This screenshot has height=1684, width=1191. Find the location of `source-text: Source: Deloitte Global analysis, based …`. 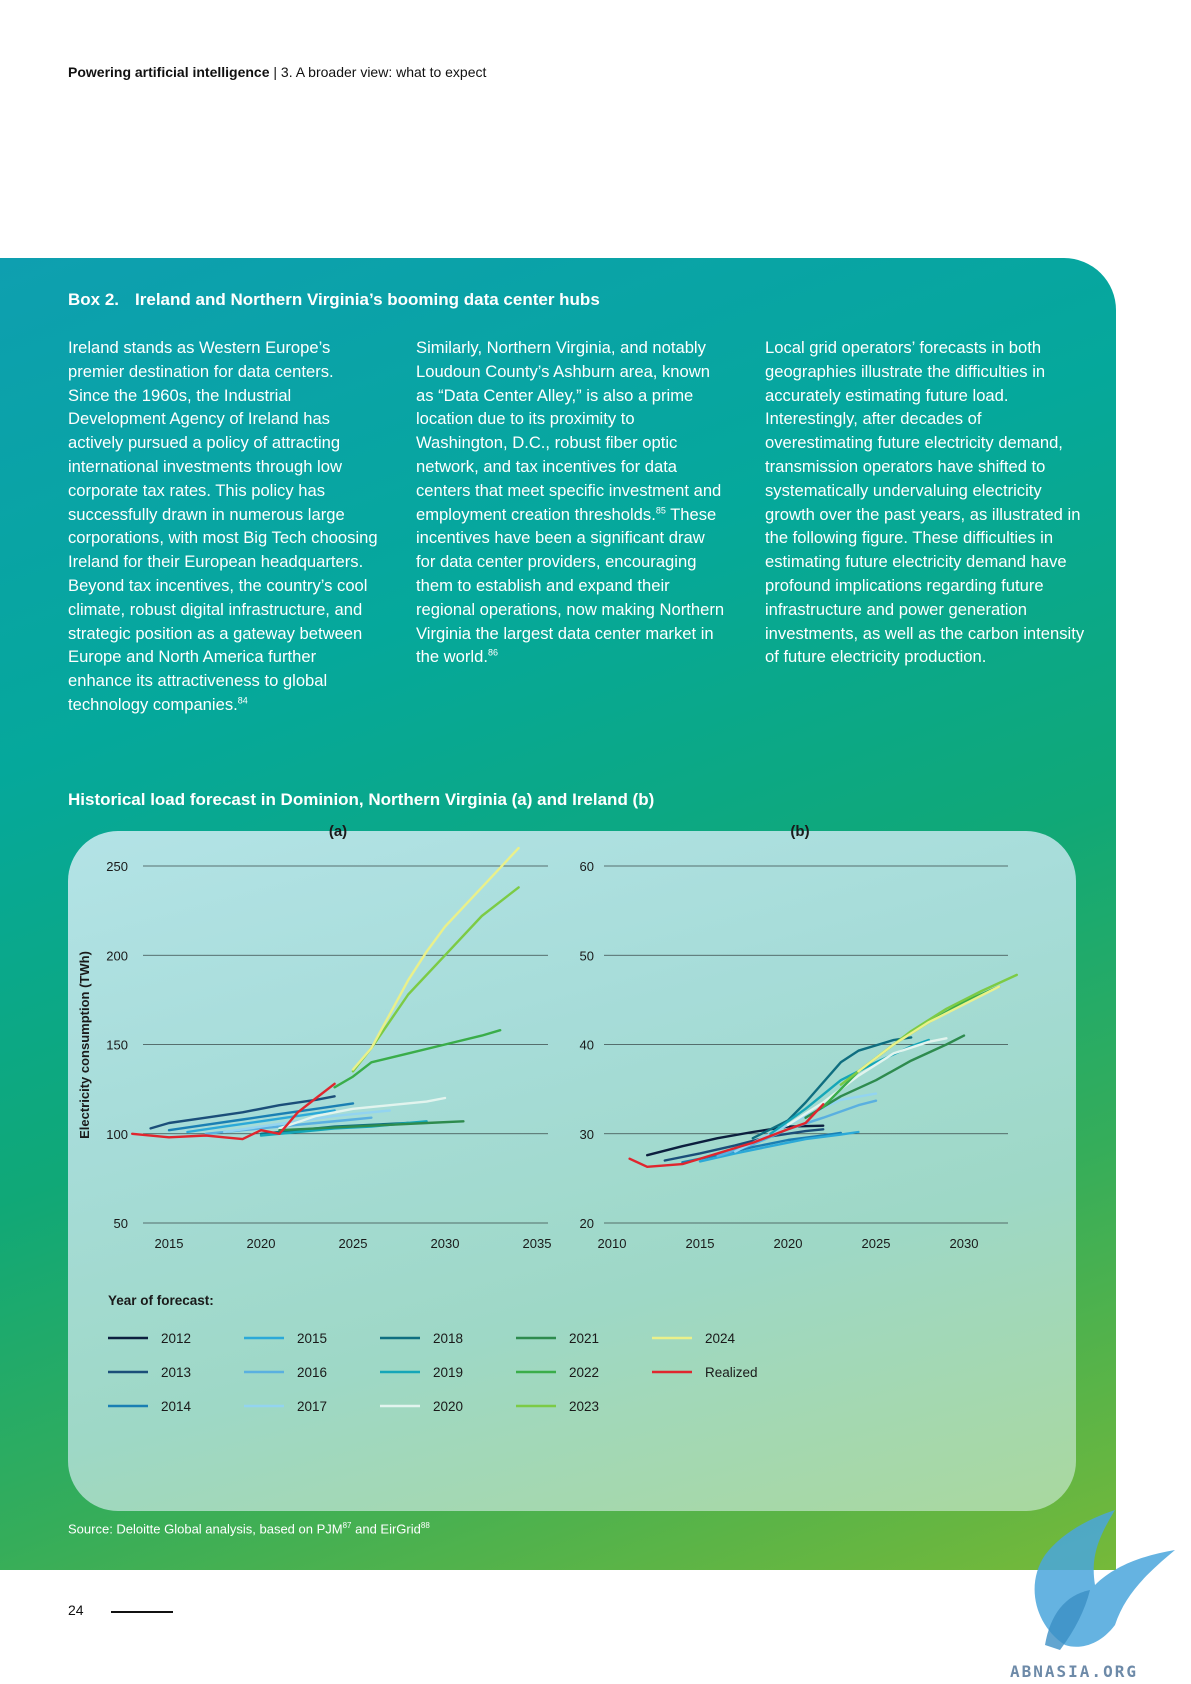

source-text: Source: Deloitte Global analysis, based … is located at coordinates (205, 1529).